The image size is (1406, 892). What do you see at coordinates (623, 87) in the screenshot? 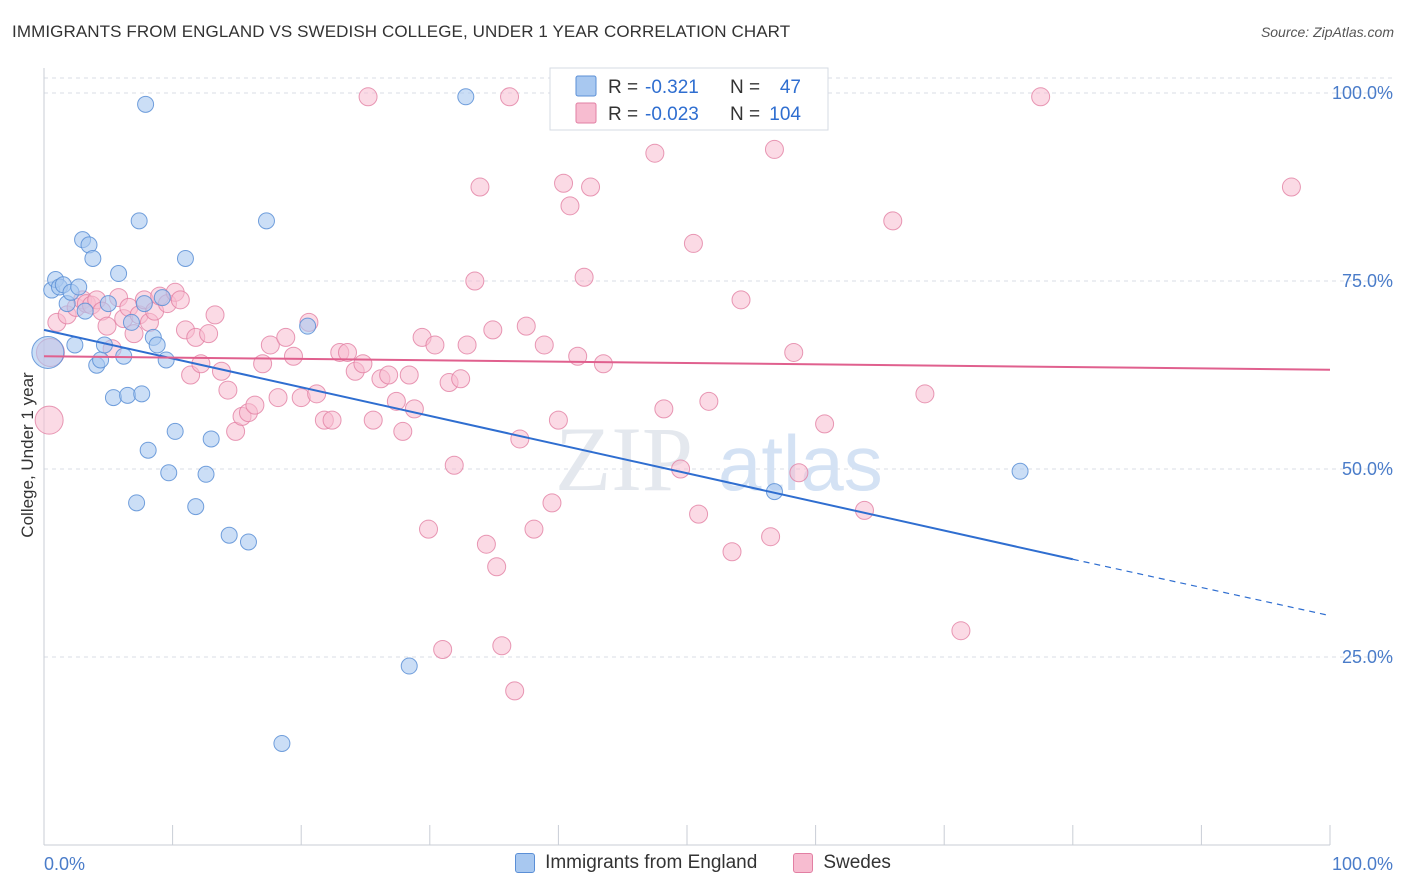
I see `legend-r-label-blue: R =` at bounding box center [623, 87].